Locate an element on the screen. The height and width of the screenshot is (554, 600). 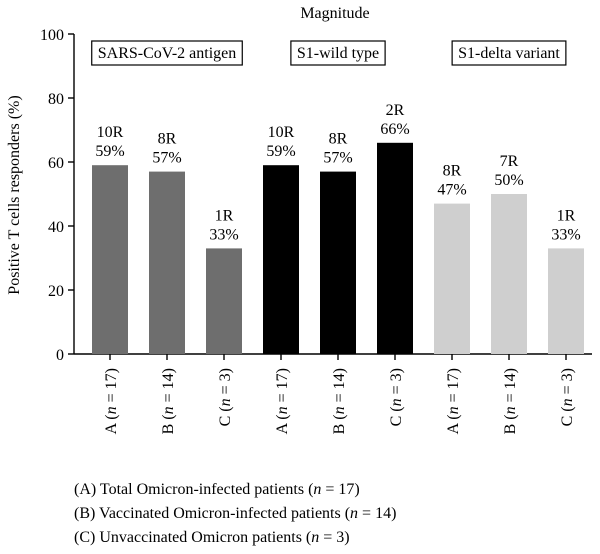
y-tick-label: 60 is located at coordinates (56, 163).